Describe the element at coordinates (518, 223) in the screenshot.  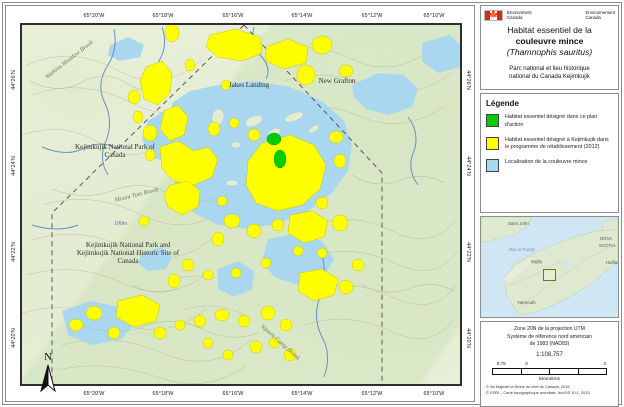
I see `inset-label-saint-john: Saint John` at that location.